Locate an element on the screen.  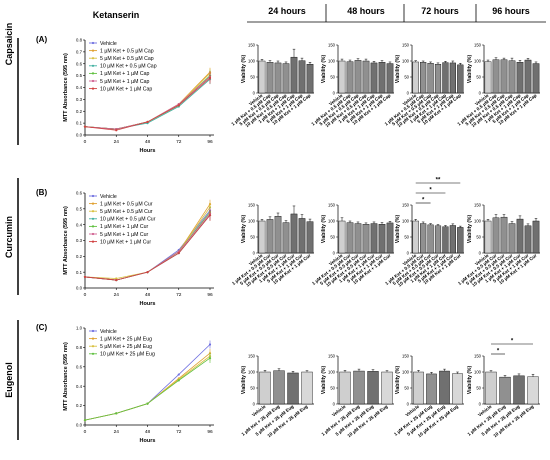
legend-label: 1 µM Ket + 0.5 µM Cur is located at coordinates (126, 204).